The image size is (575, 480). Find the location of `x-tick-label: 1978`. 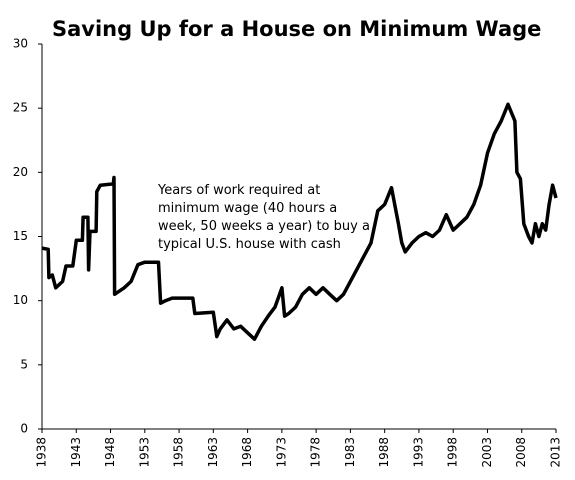

x-tick-label: 1978 is located at coordinates (316, 452).